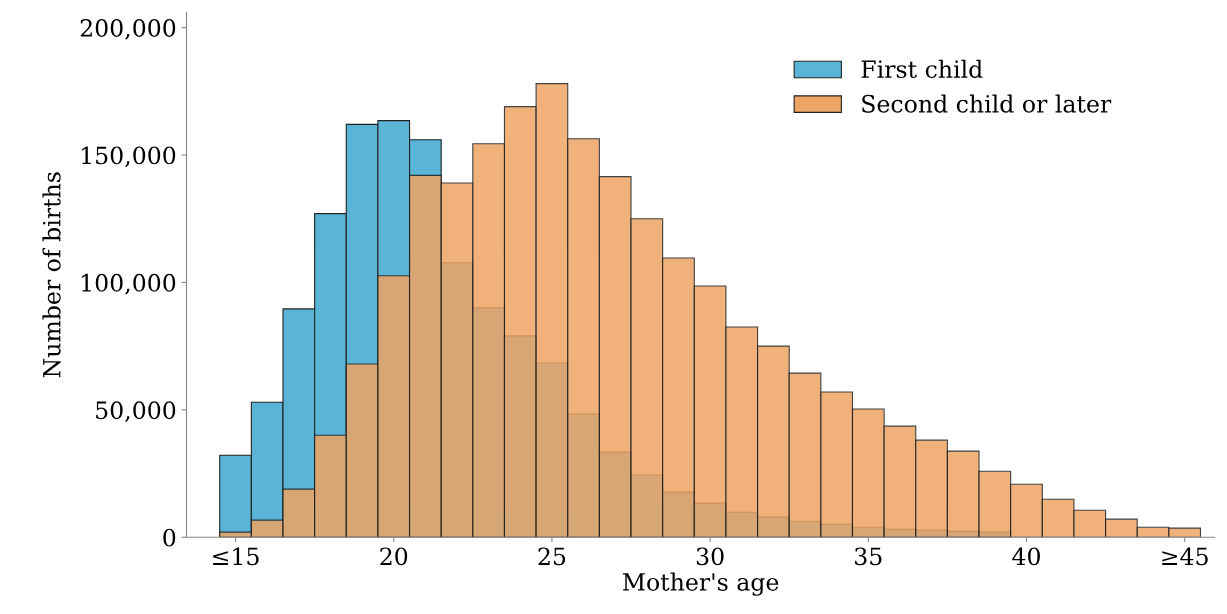  What do you see at coordinates (51, 275) in the screenshot?
I see `y-axis-title: Number of births` at bounding box center [51, 275].